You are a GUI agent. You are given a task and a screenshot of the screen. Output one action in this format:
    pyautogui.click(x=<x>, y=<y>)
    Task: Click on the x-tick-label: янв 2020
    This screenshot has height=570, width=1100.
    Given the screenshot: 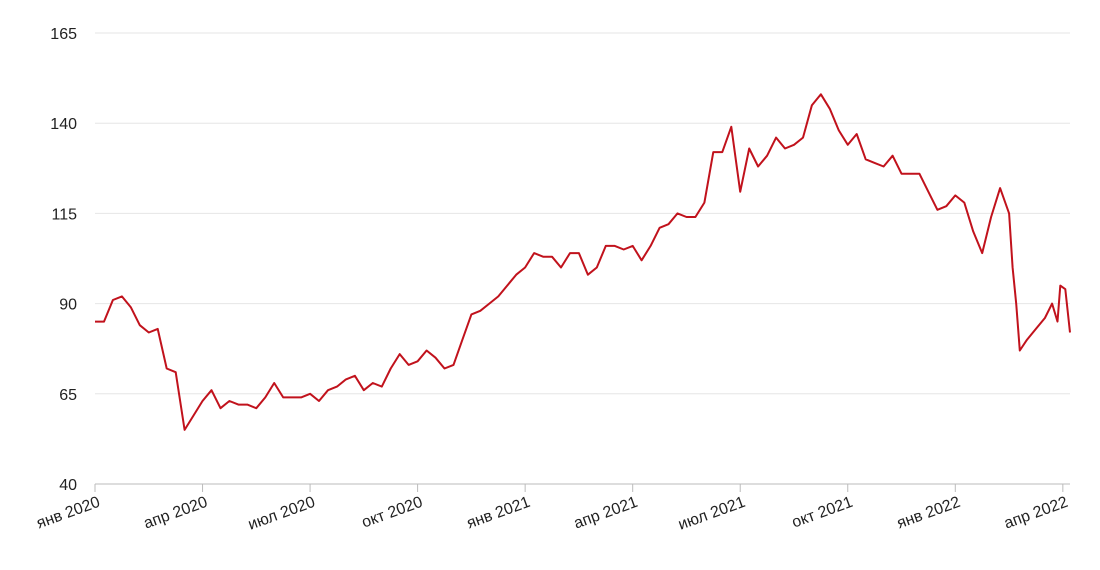 What is the action you would take?
    pyautogui.click(x=68, y=513)
    